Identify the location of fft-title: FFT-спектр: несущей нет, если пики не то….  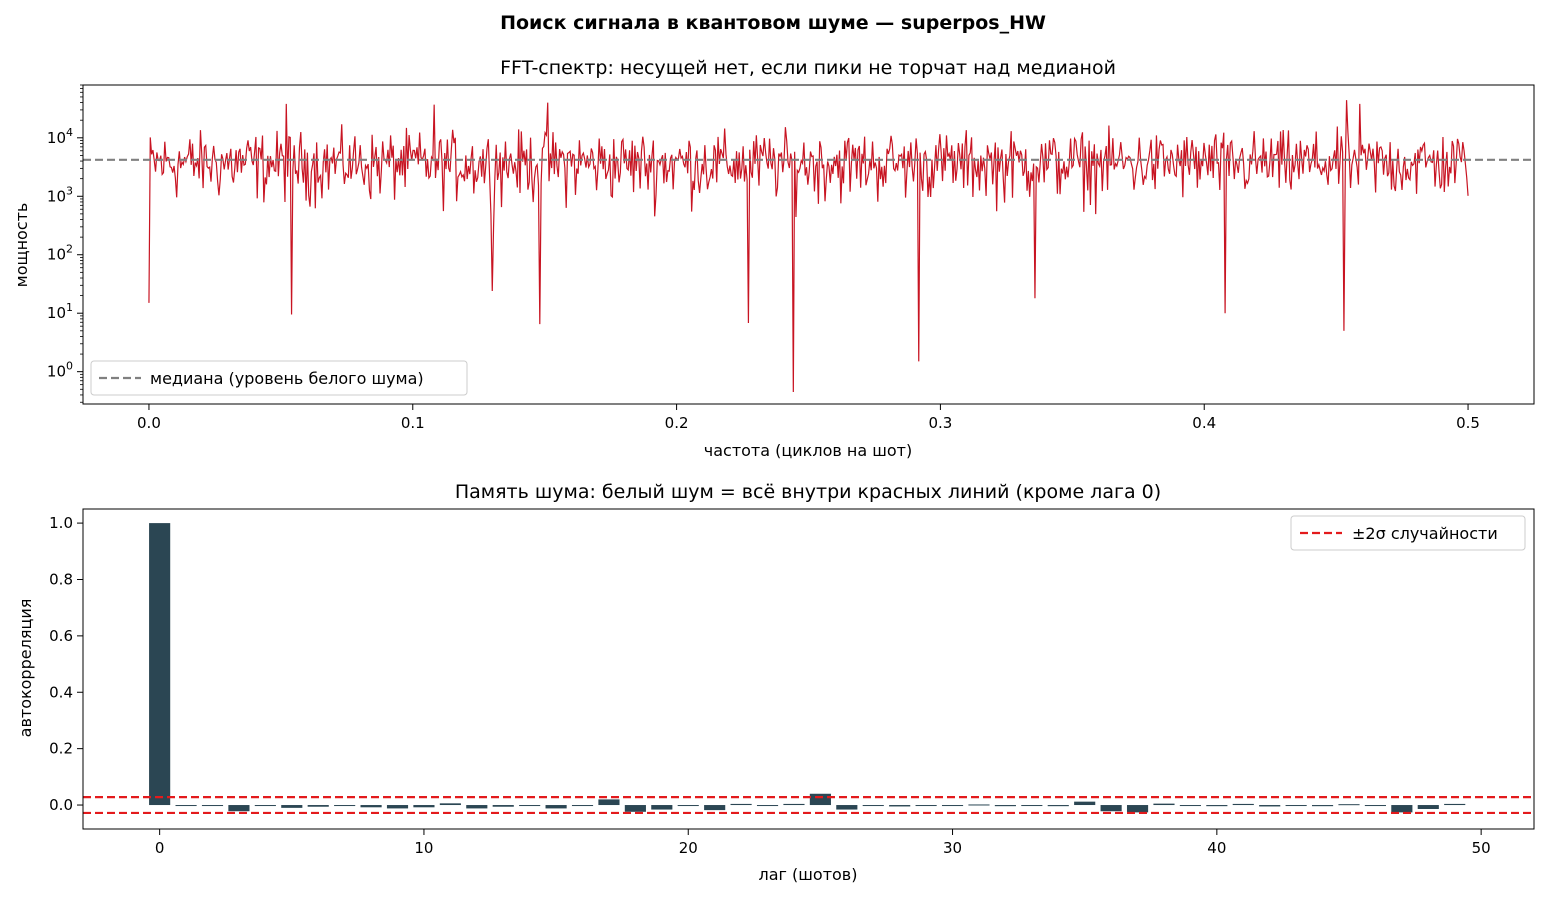
(808, 68).